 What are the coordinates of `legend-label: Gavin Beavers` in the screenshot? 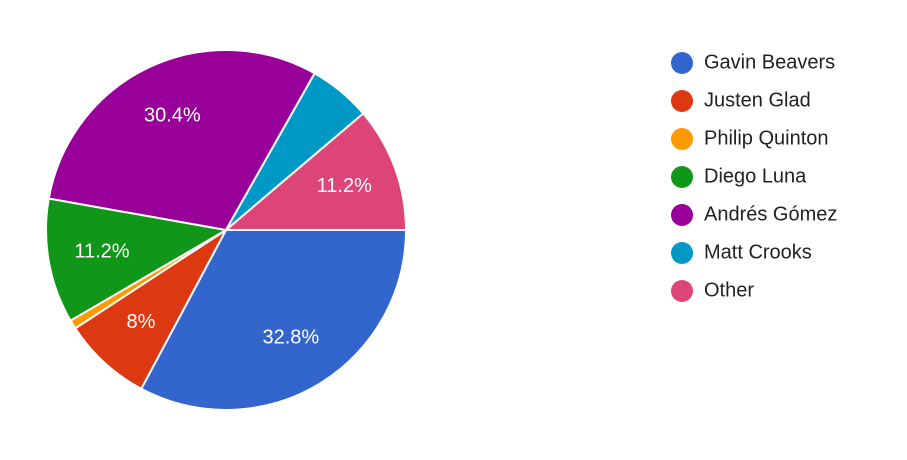 It's located at (769, 62).